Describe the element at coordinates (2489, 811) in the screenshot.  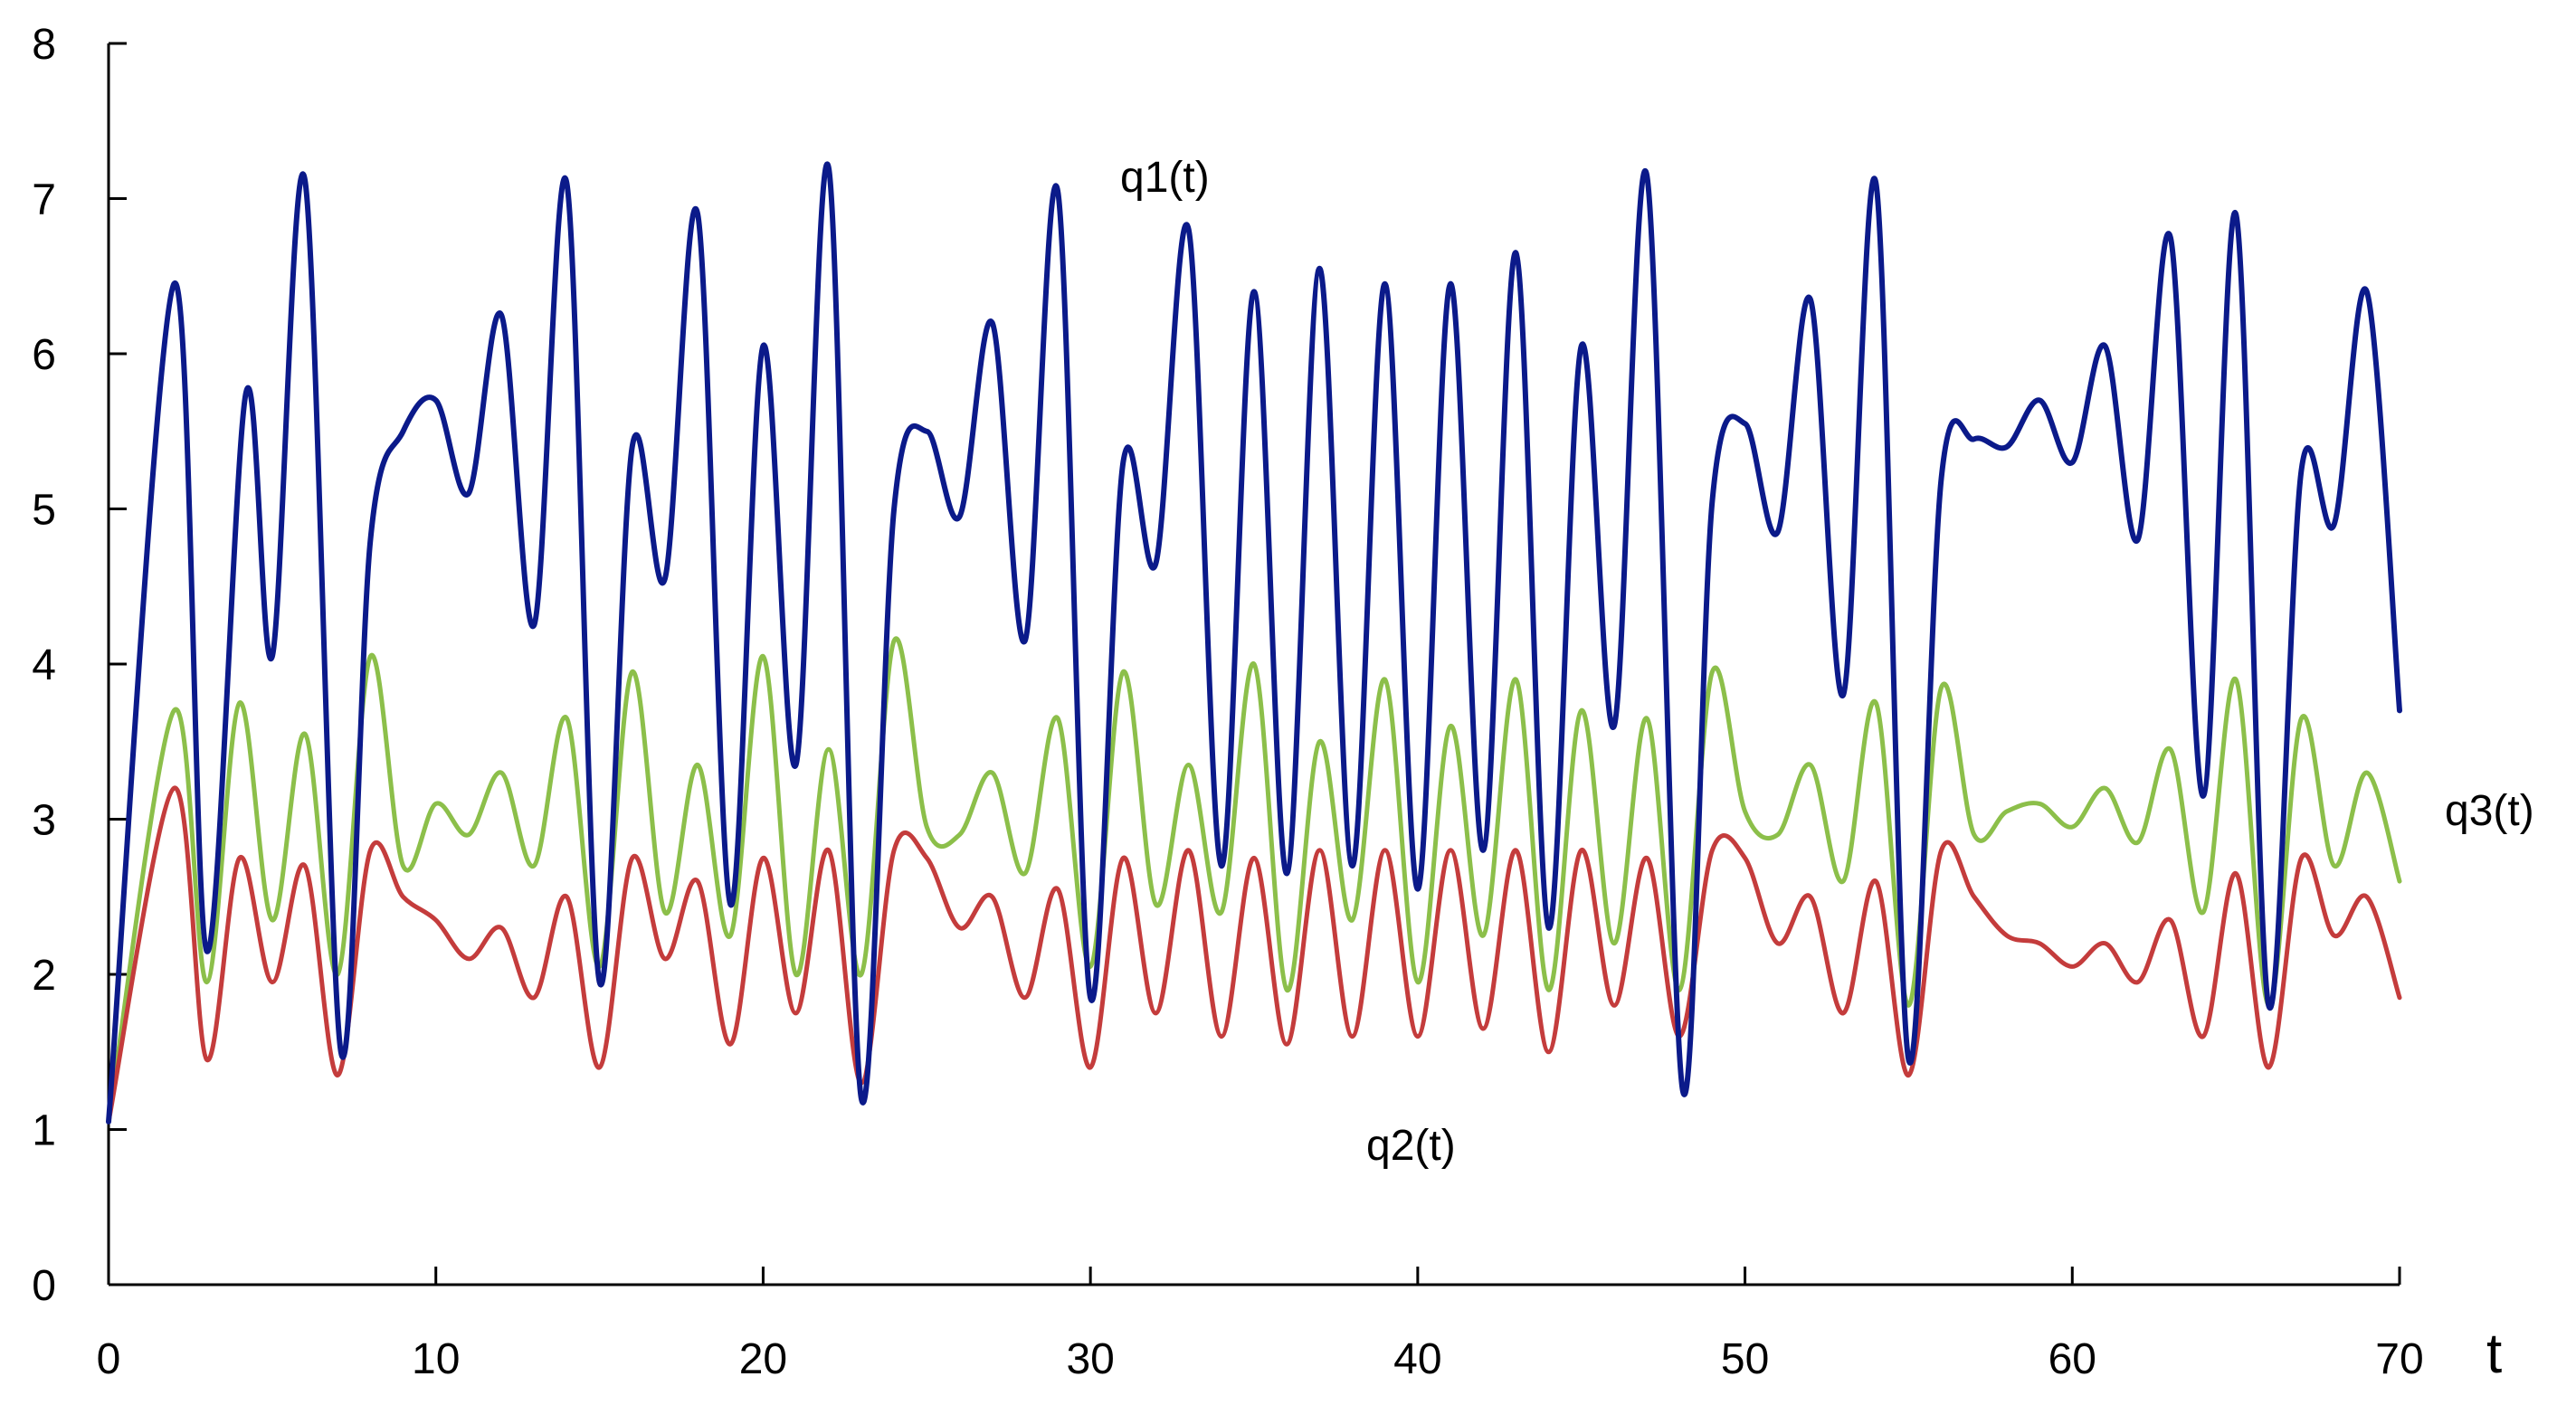
I see `series-label-q3: q3(t)` at that location.